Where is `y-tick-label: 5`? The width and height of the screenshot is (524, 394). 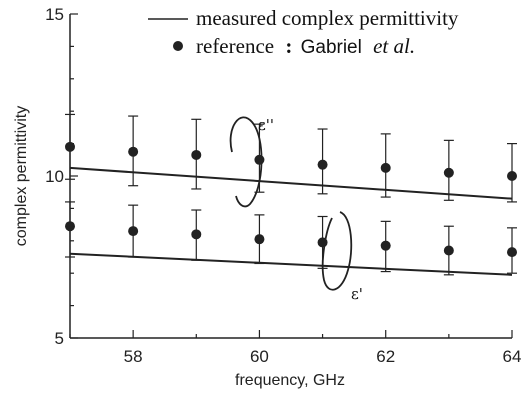 y-tick-label: 5 is located at coordinates (59, 338).